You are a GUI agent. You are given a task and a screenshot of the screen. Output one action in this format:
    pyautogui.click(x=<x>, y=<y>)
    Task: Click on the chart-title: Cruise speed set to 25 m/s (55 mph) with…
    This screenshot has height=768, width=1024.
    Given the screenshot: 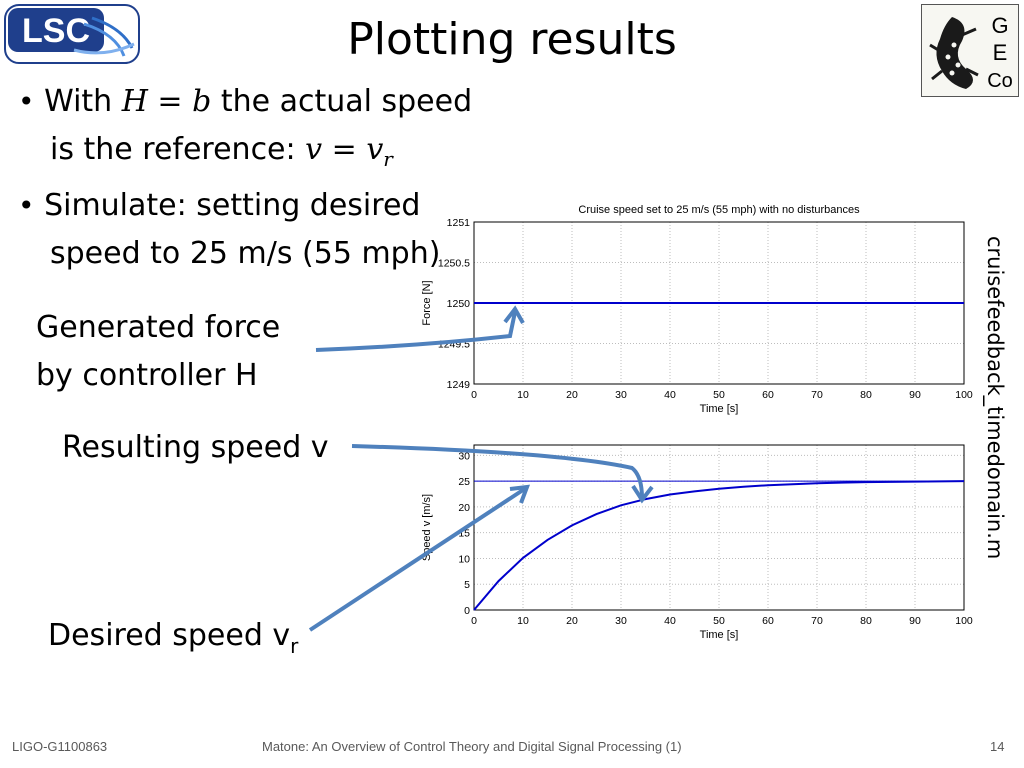 What is the action you would take?
    pyautogui.click(x=719, y=210)
    